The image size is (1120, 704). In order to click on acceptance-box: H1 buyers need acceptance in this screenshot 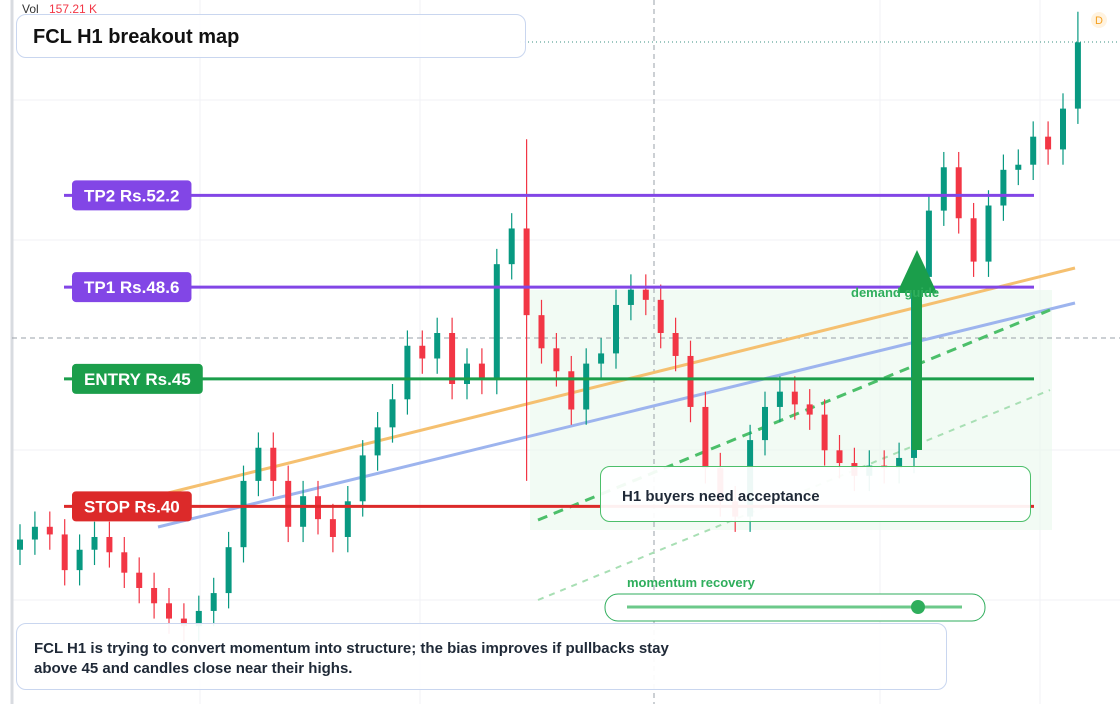, I will do `click(815, 494)`.